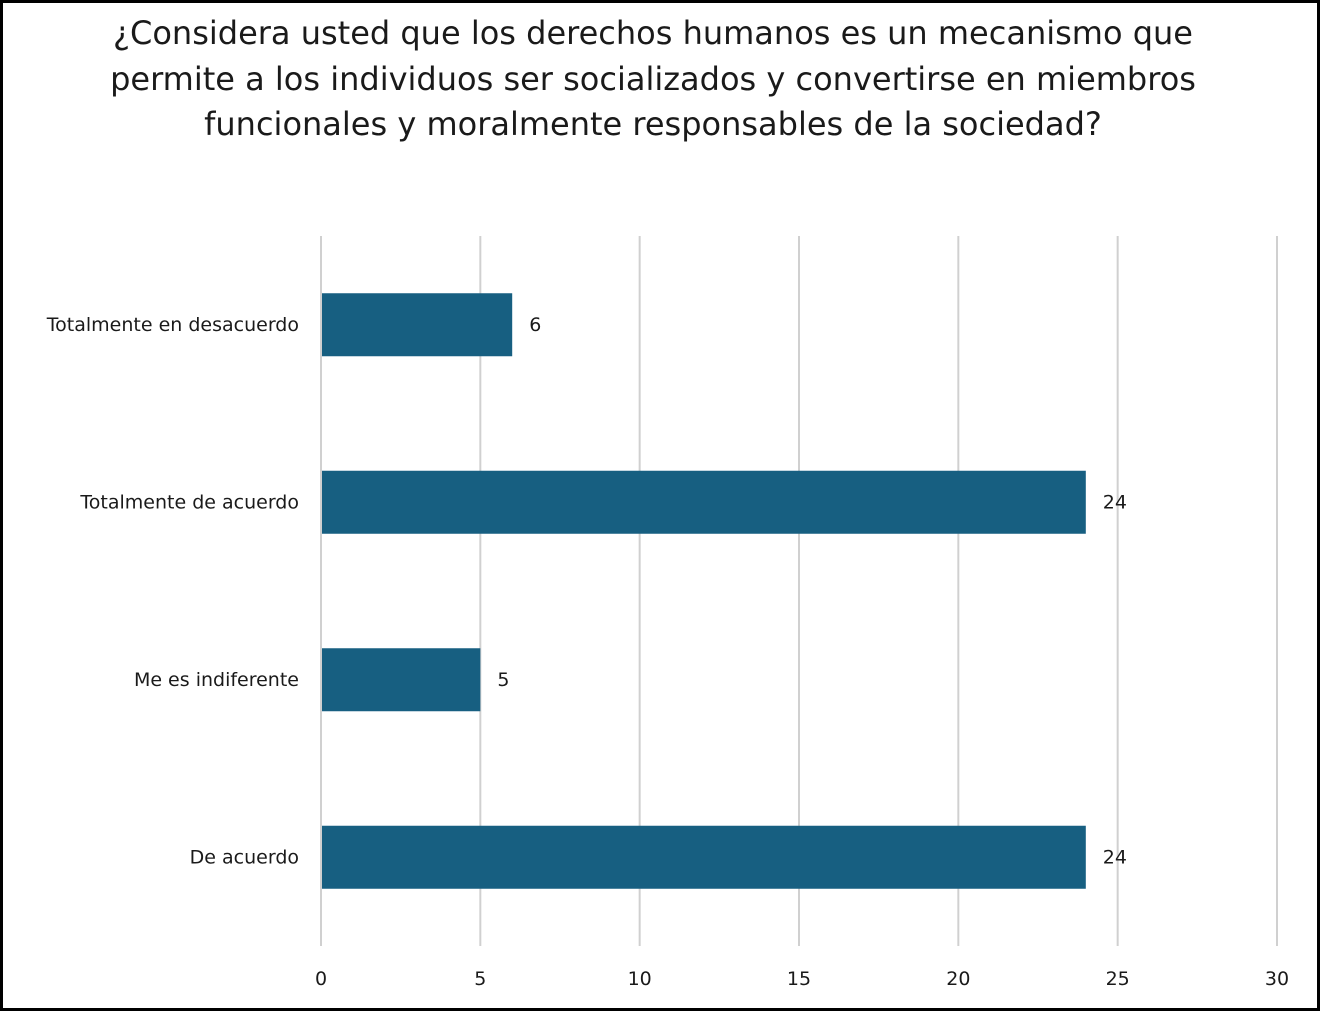  What do you see at coordinates (958, 979) in the screenshot?
I see `x-tick-label-20: 20` at bounding box center [958, 979].